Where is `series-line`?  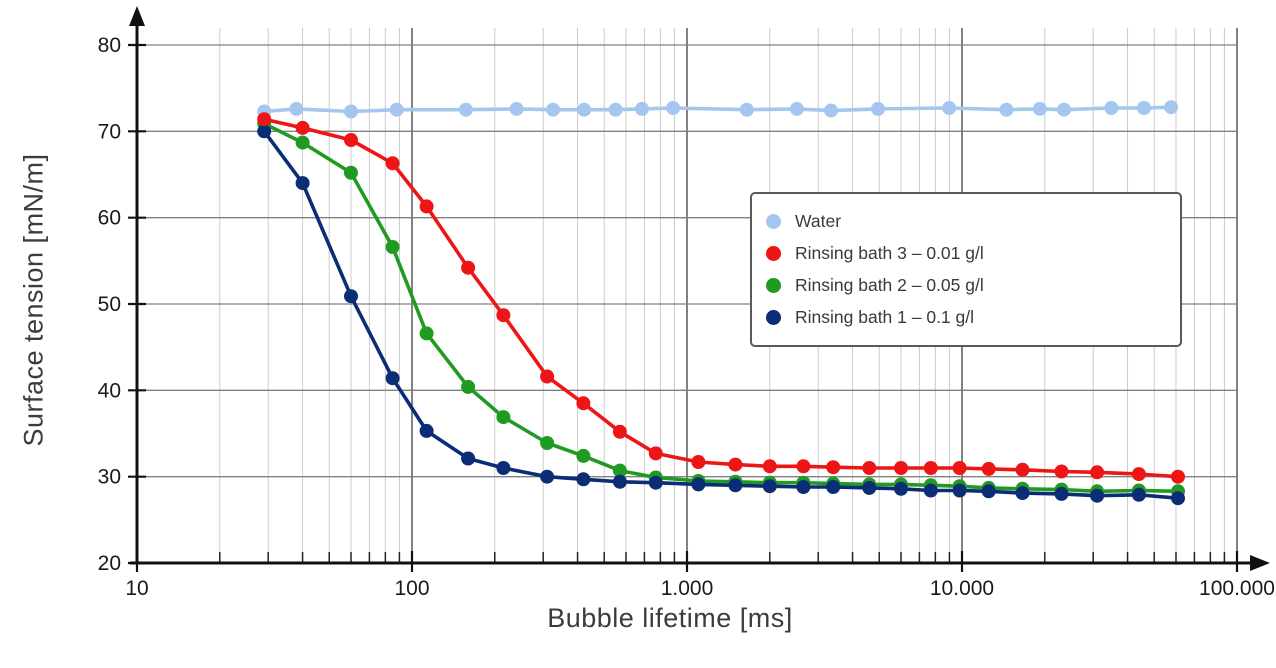
series-line is located at coordinates (717, 109).